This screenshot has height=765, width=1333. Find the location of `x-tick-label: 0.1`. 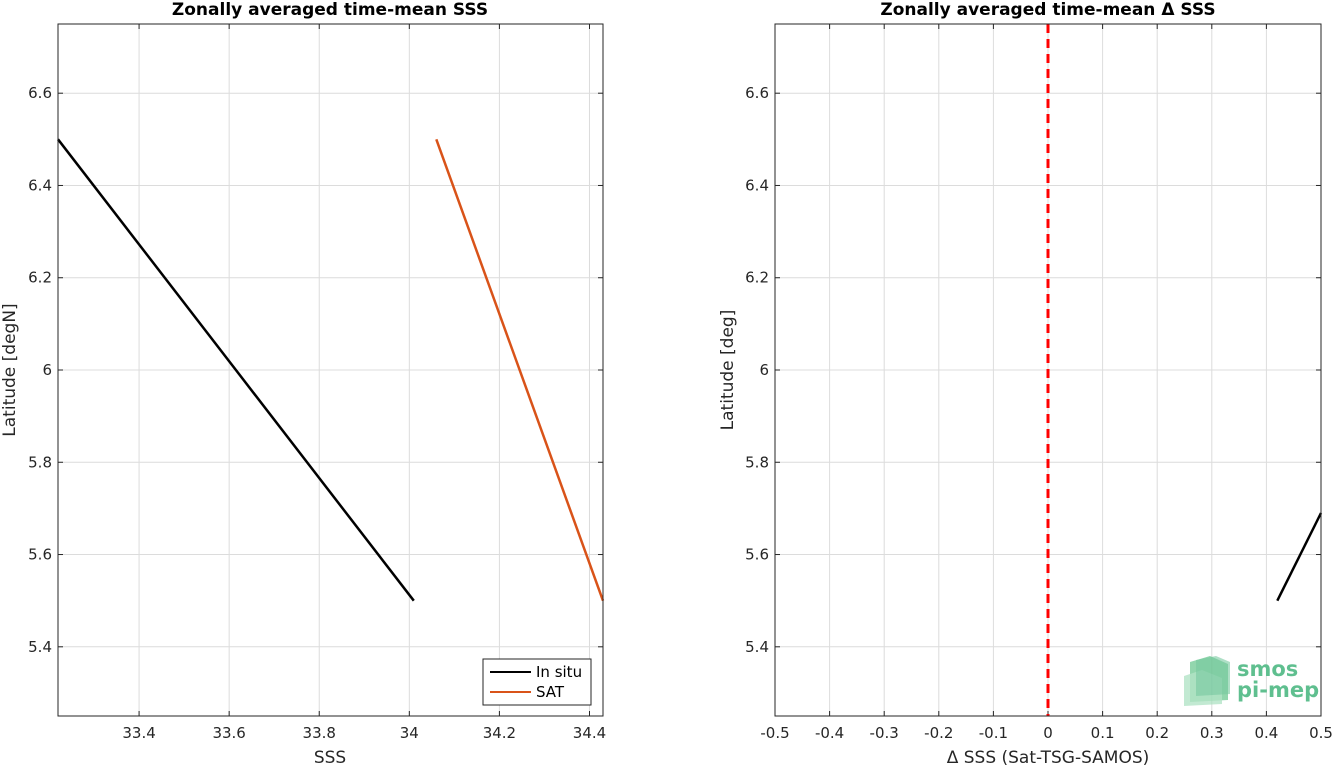

x-tick-label: 0.1 is located at coordinates (1103, 733).